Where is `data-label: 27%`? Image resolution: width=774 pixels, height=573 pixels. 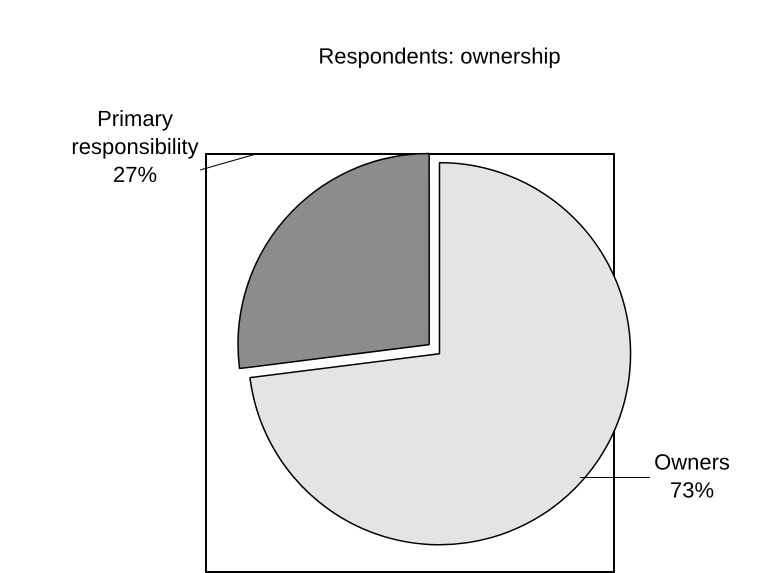
data-label: 27% is located at coordinates (135, 175).